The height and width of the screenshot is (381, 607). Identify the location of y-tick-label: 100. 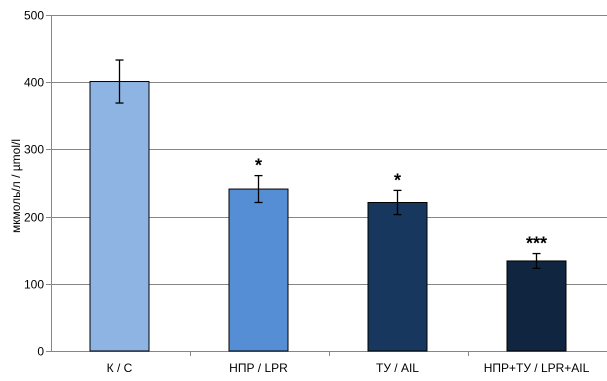
(34, 285).